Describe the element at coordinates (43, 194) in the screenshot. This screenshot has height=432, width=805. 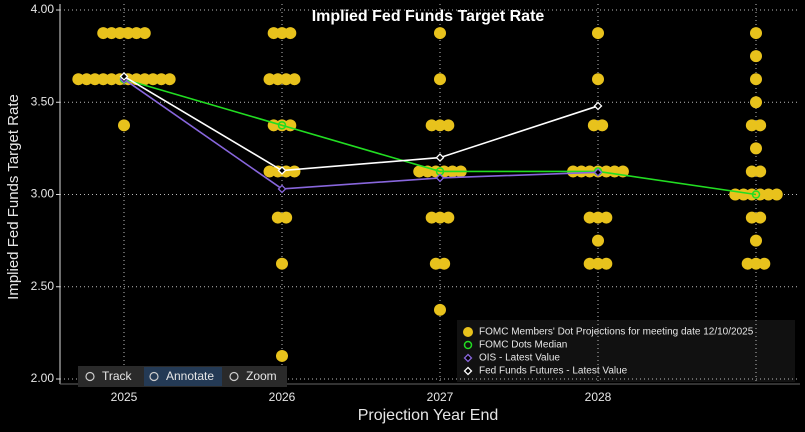
I see `y-tick-label: 3.00` at that location.